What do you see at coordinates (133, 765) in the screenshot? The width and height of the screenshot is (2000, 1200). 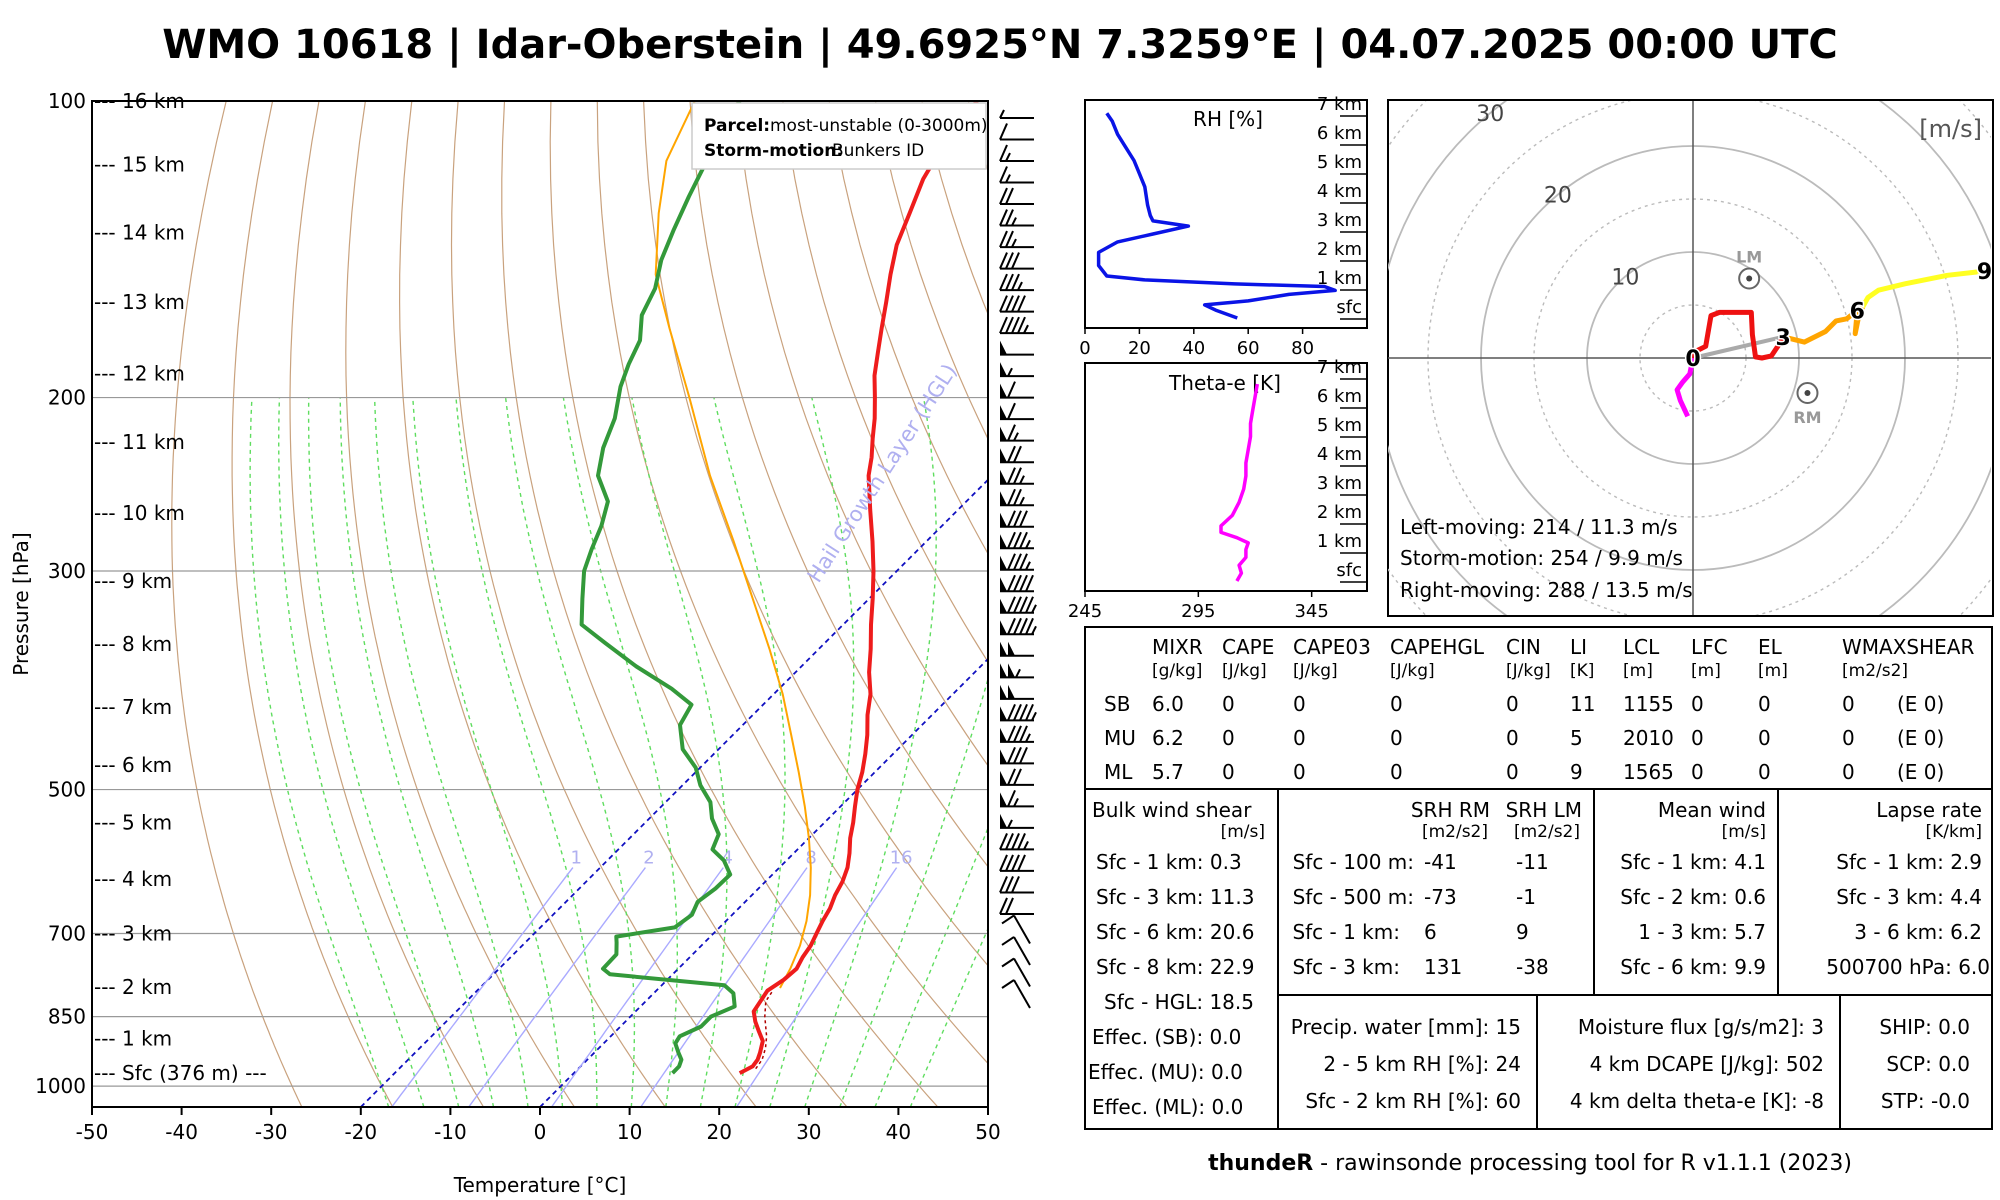 I see `height-label: --- 6 km` at bounding box center [133, 765].